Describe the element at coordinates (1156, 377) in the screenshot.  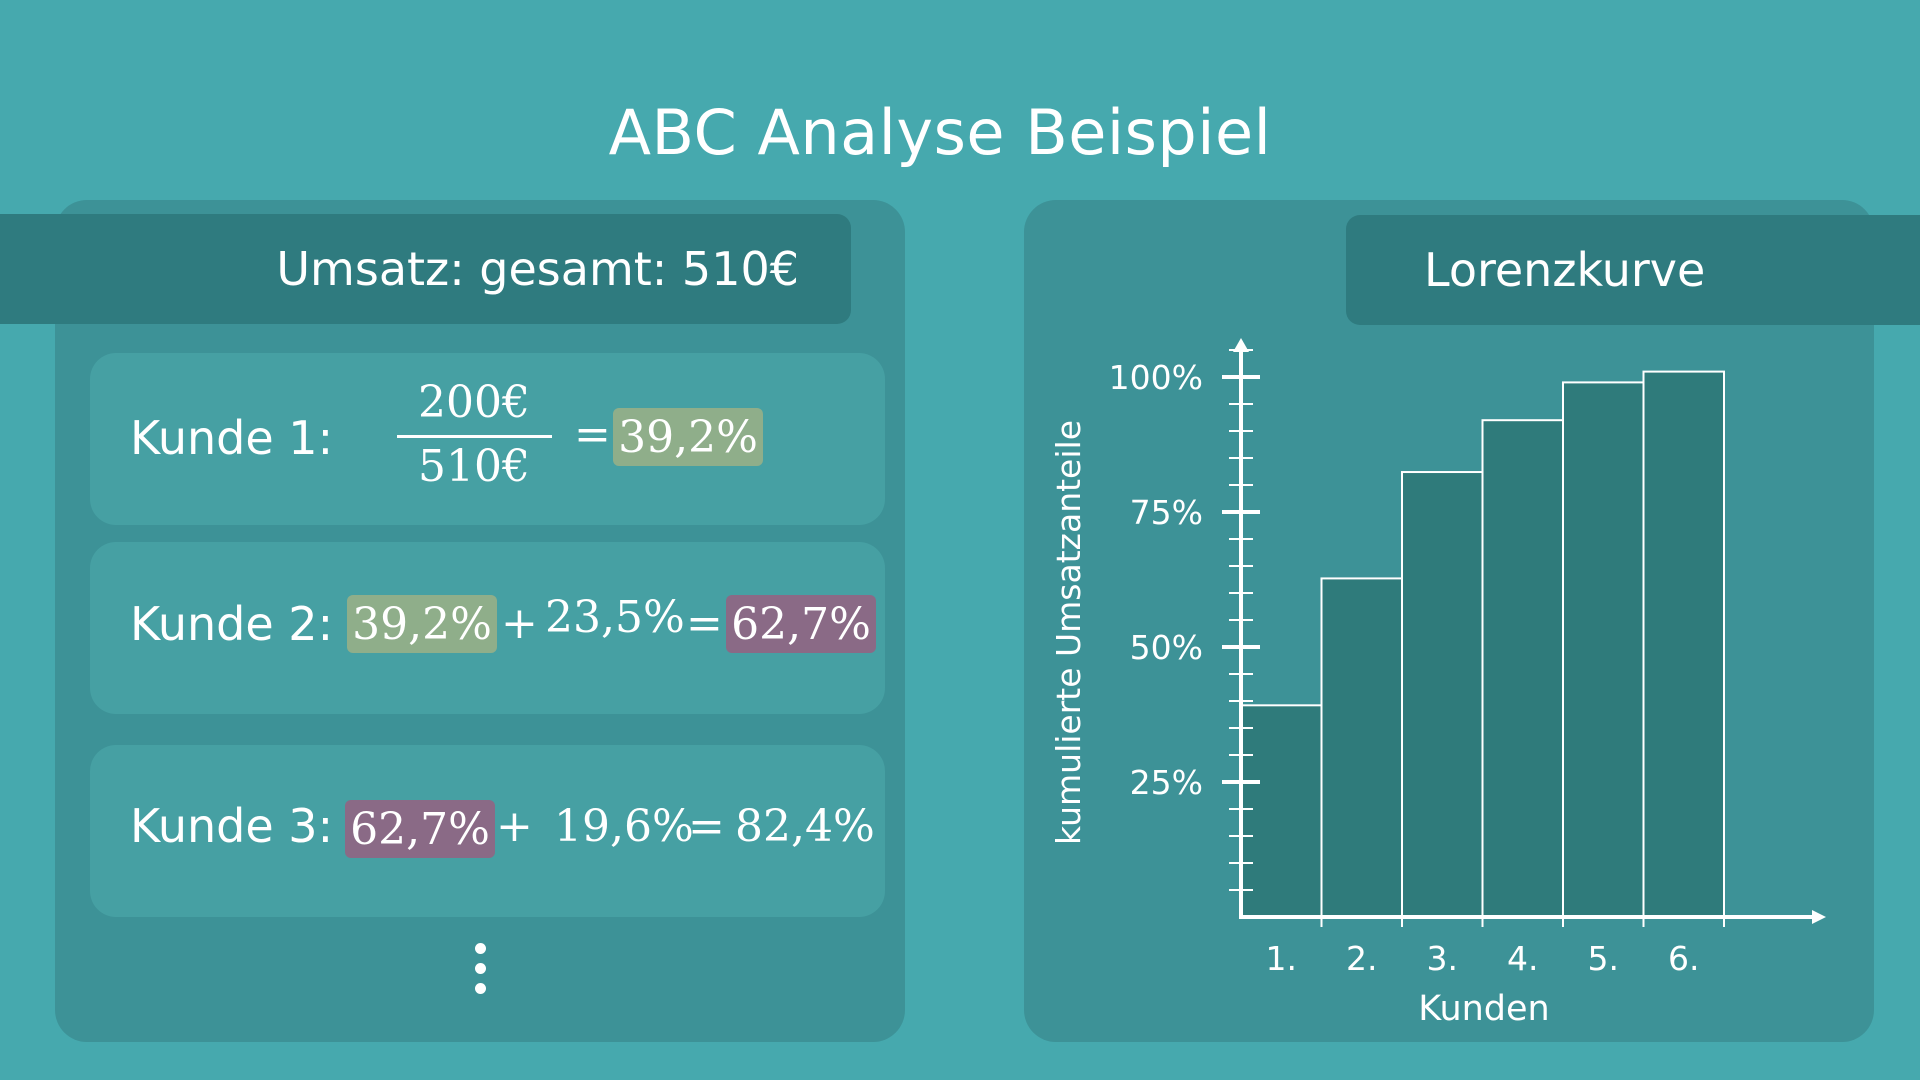
I see `y-tick-label: 100%` at that location.